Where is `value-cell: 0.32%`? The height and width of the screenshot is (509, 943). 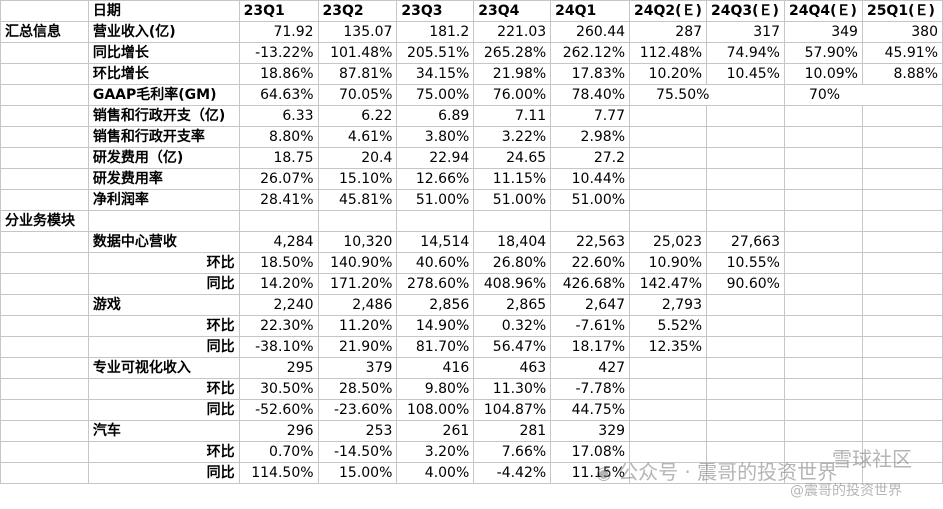
value-cell: 0.32% is located at coordinates (512, 326).